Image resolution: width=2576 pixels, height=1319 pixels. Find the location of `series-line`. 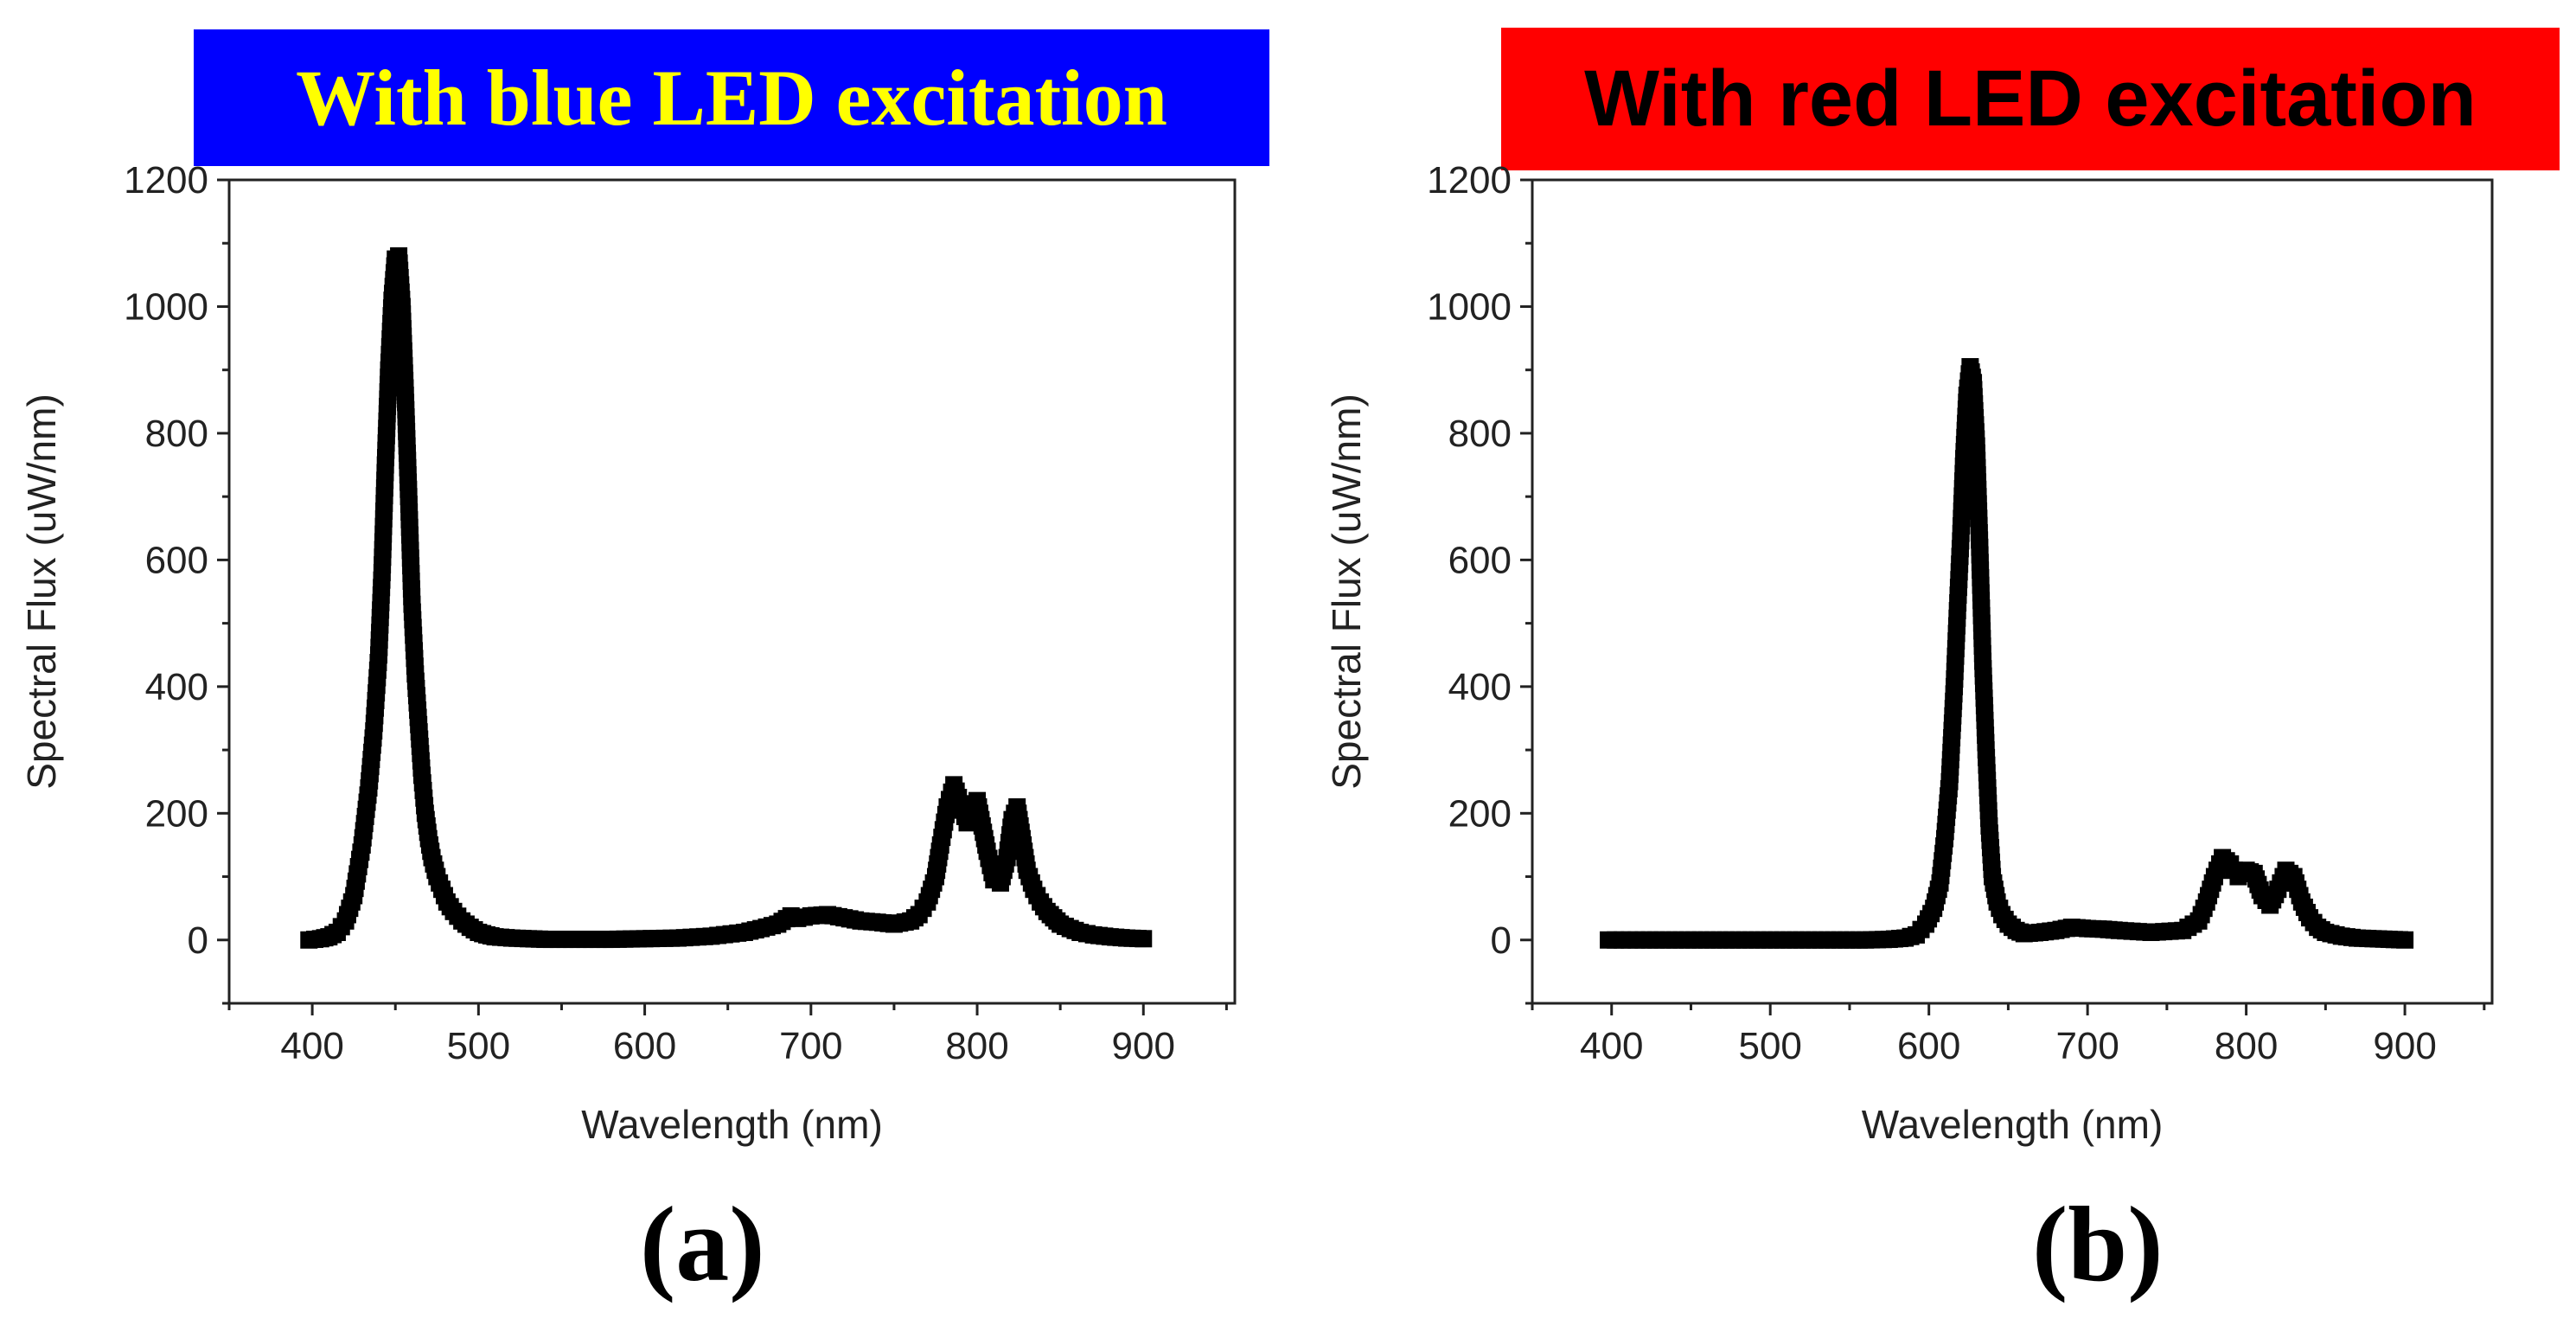

series-line is located at coordinates (2007, 653).